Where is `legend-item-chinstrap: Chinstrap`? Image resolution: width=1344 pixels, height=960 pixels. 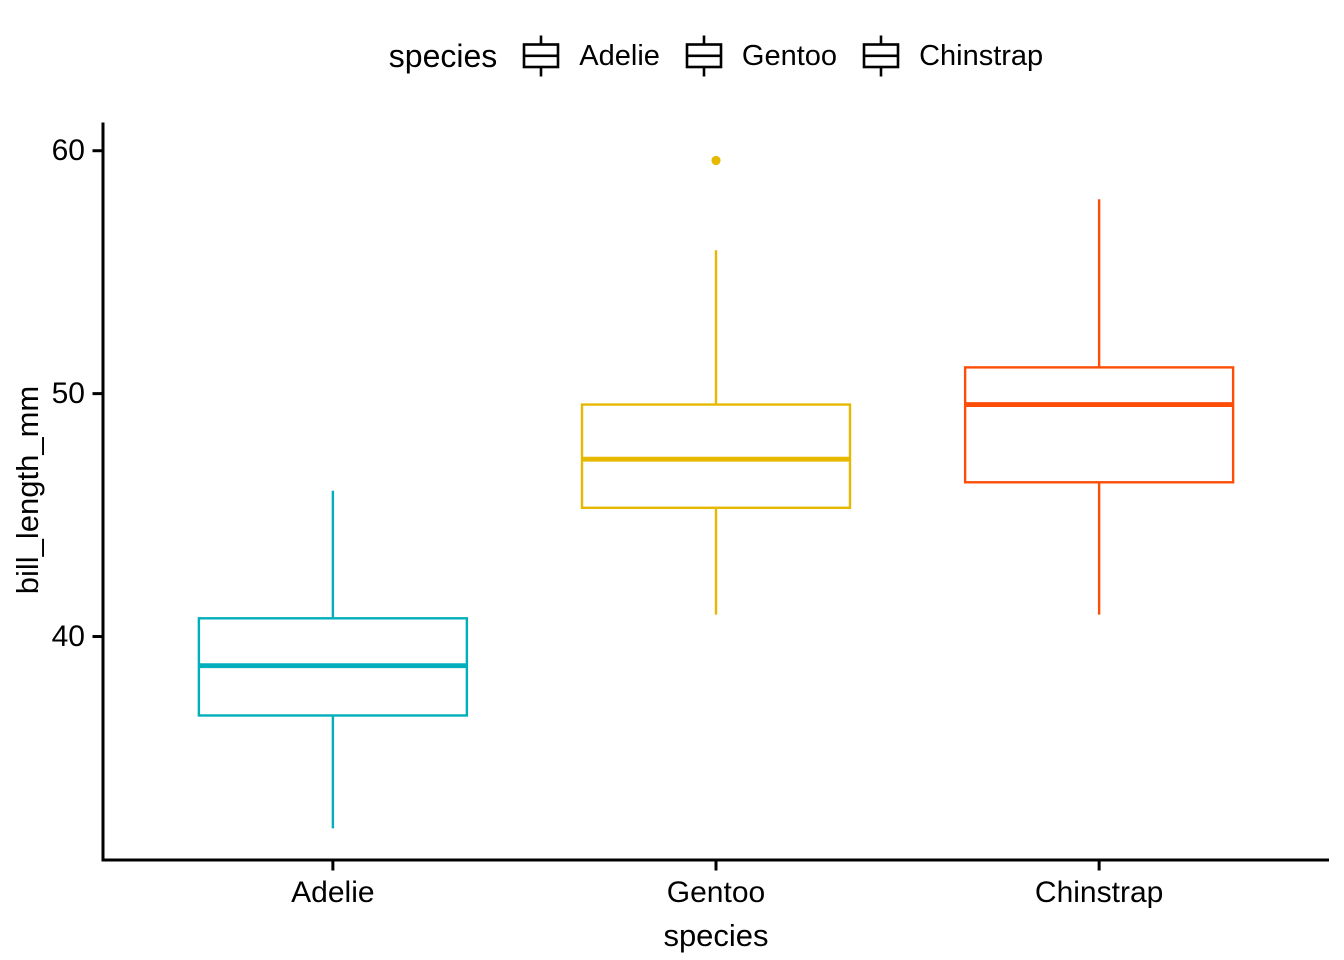
legend-item-chinstrap: Chinstrap is located at coordinates (952, 56).